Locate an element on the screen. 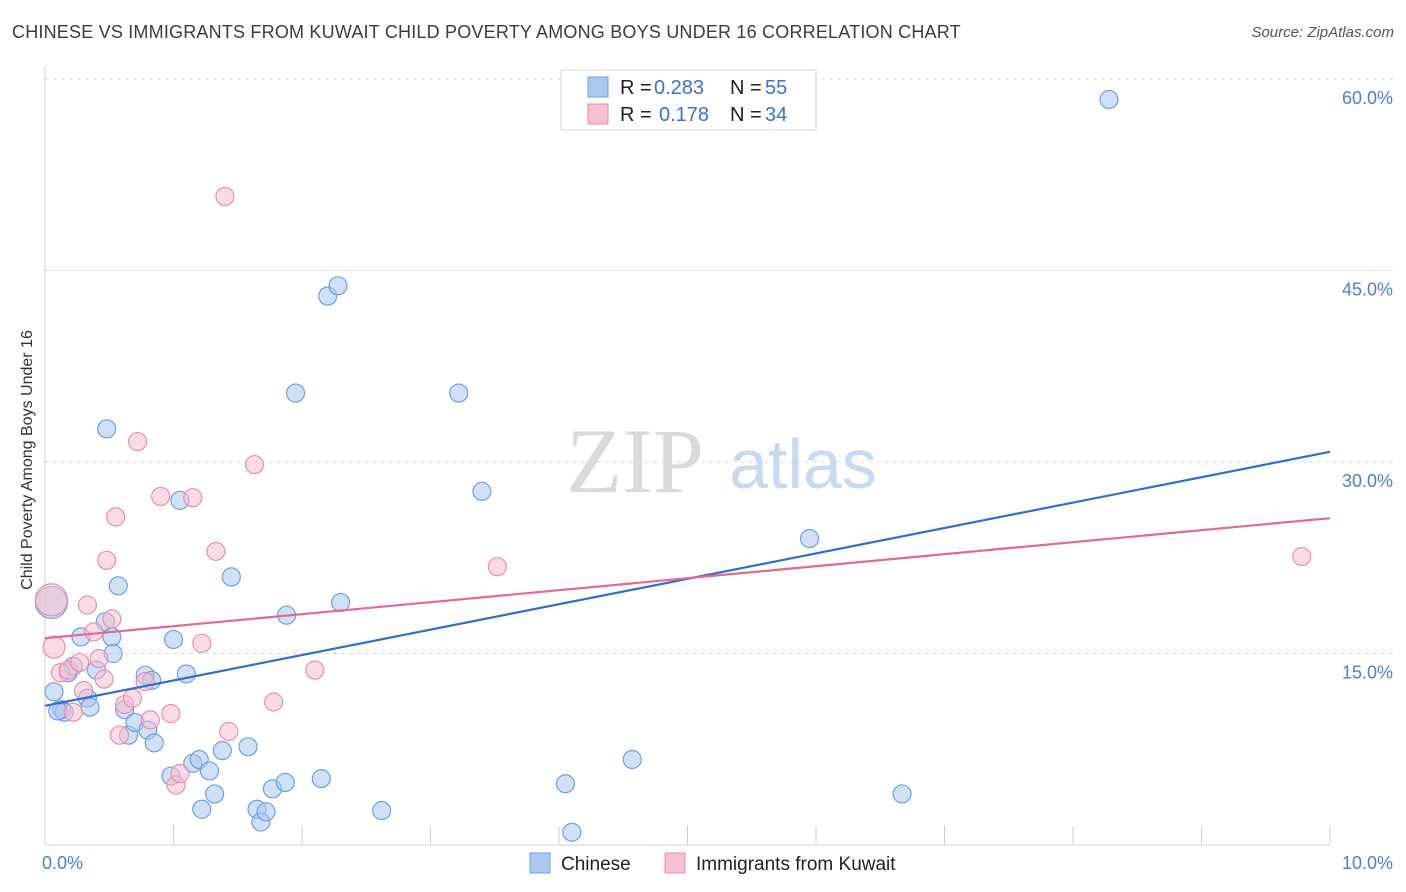  y-tick-label-2: 45.0% is located at coordinates (1367, 290).